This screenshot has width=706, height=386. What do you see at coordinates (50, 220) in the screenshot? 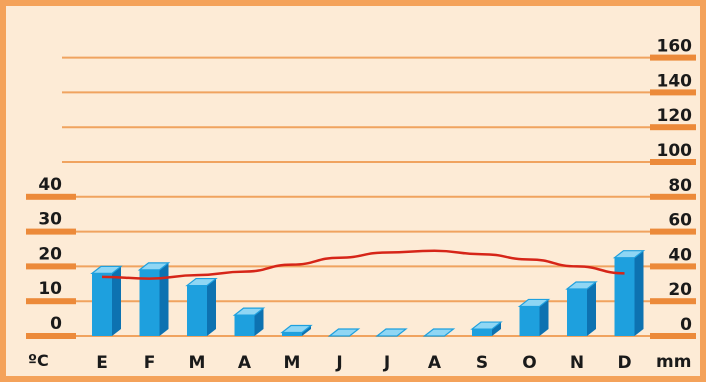
I see `left-tick-label: 30` at bounding box center [50, 220].